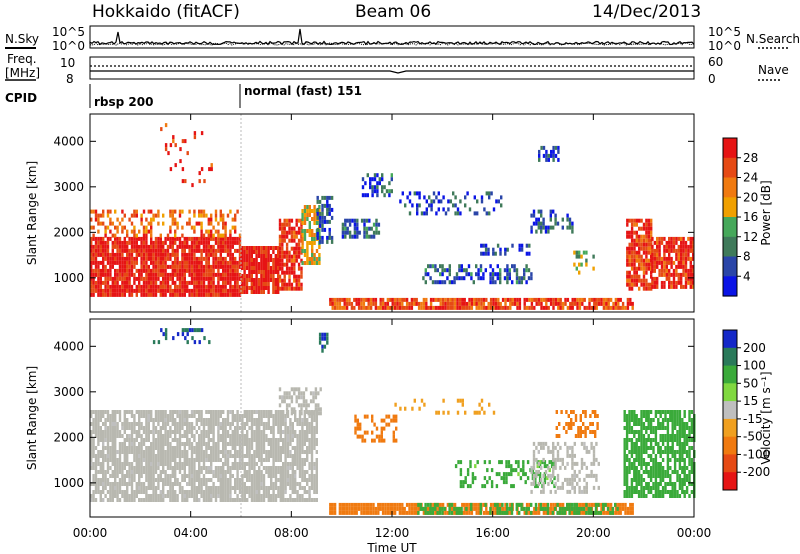 The image size is (800, 554). What do you see at coordinates (68, 46) in the screenshot?
I see `noise-tick-bottom-left: 10^0` at bounding box center [68, 46].